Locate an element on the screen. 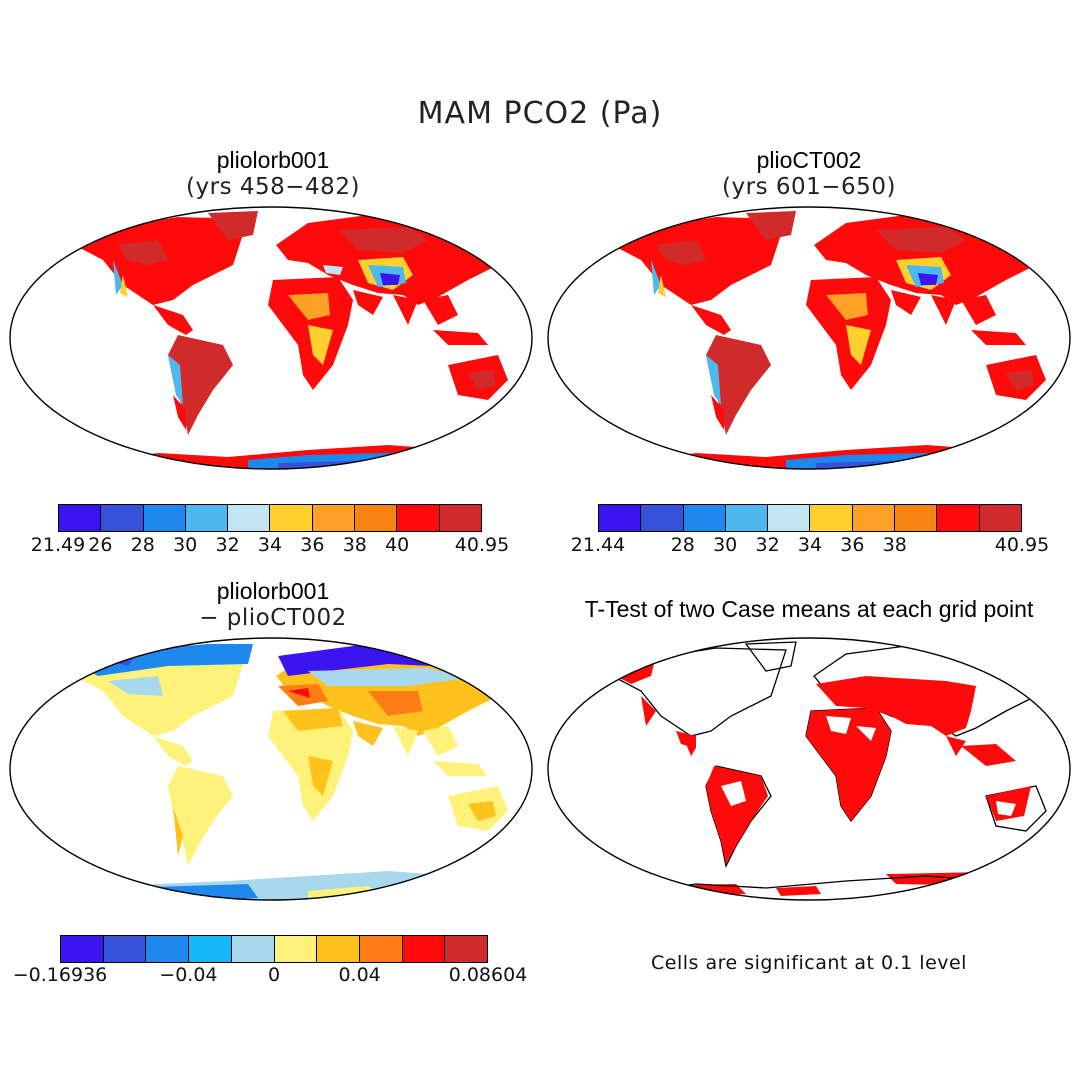 The width and height of the screenshot is (1080, 1080). colorbar-top-right is located at coordinates (810, 518).